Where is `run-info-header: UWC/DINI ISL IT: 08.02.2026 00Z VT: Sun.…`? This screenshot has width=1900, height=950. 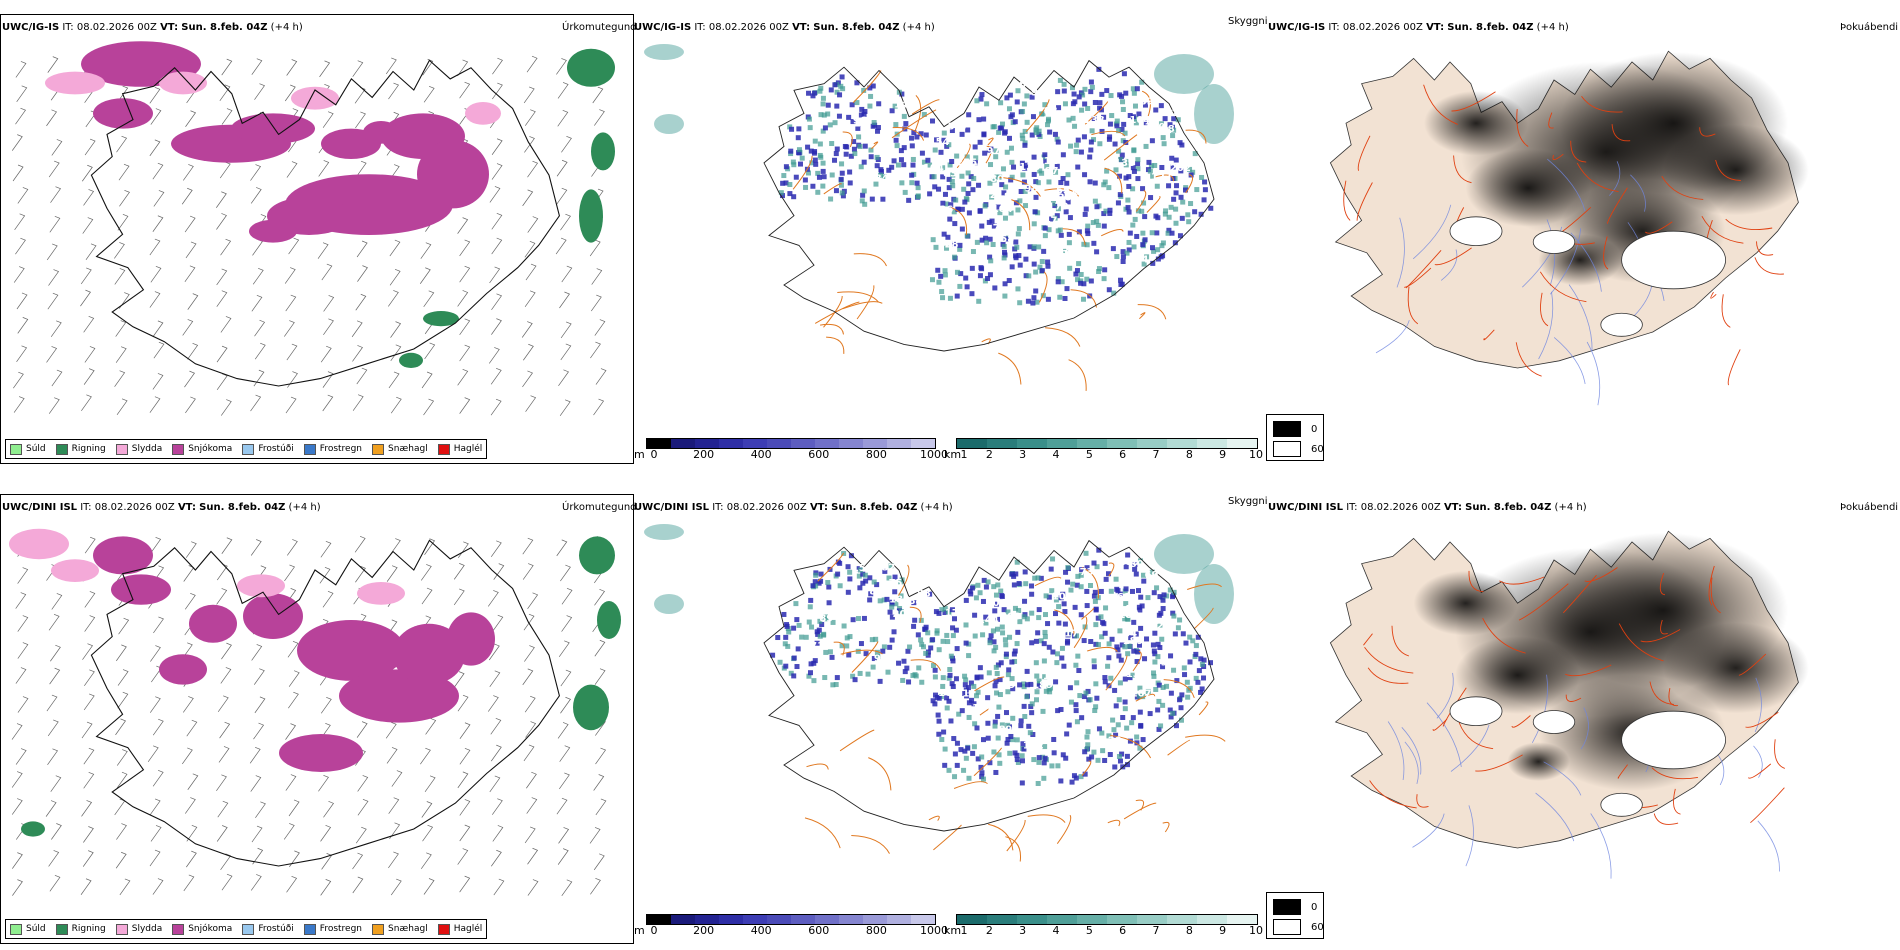
run-info-header: UWC/DINI ISL IT: 08.02.2026 00Z VT: Sun.… is located at coordinates (793, 507).